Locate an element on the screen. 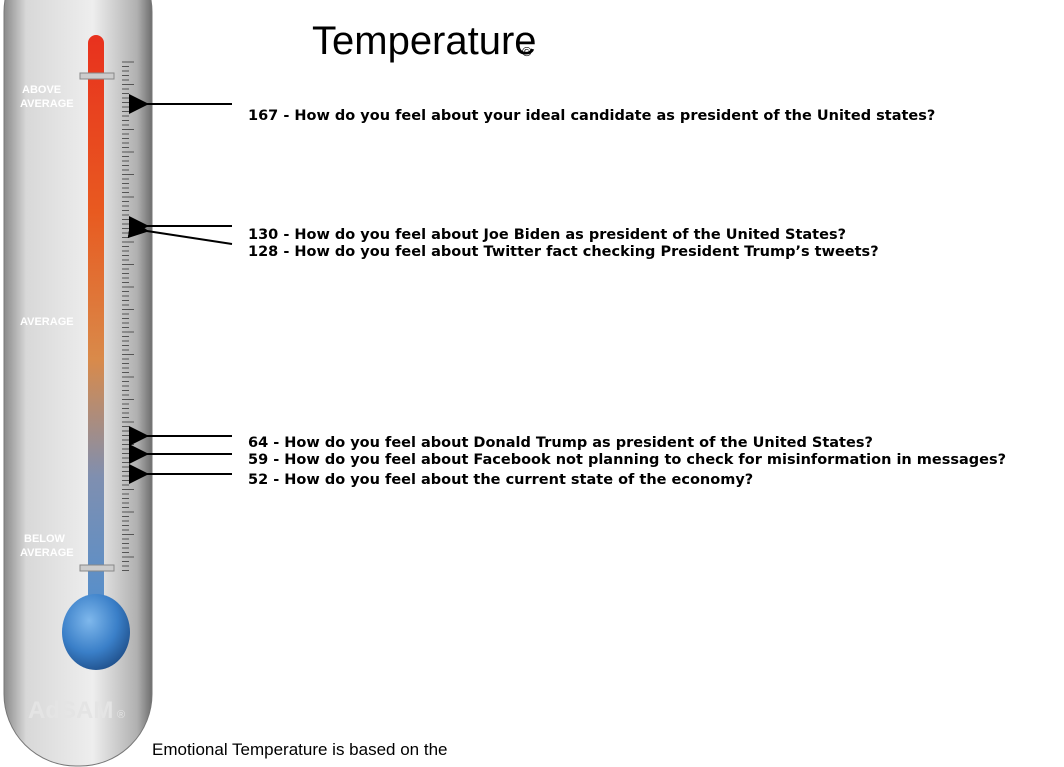  brand: AdSAM is located at coordinates (70, 710).